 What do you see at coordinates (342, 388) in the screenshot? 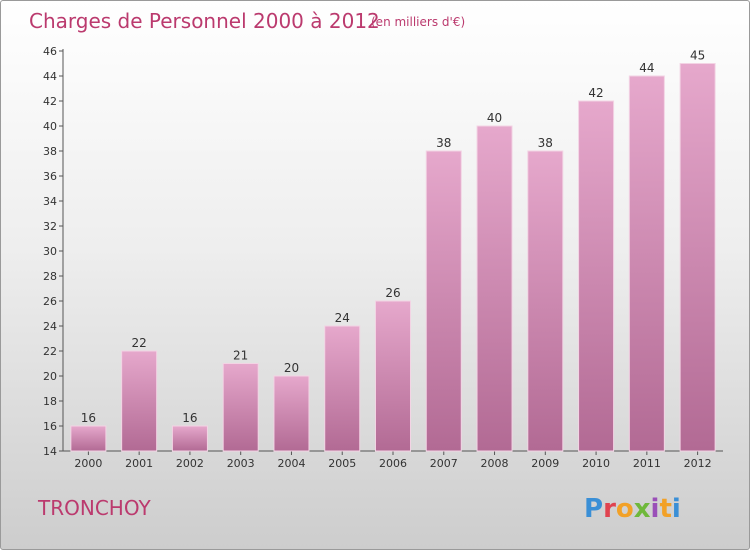
I see `bar-2005` at bounding box center [342, 388].